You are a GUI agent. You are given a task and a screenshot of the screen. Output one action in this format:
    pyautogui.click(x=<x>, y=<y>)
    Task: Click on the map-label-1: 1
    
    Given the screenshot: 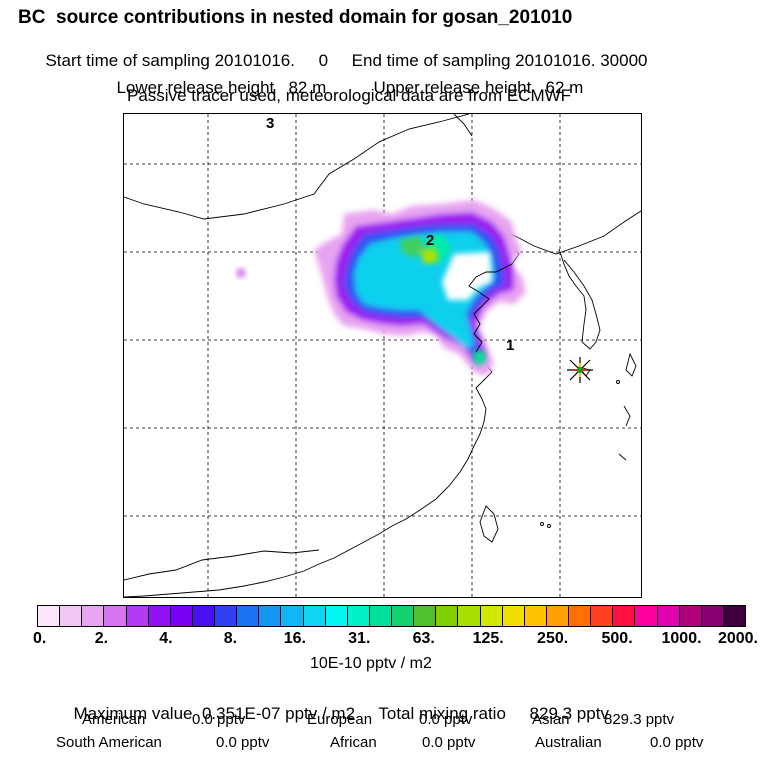 What is the action you would take?
    pyautogui.click(x=510, y=345)
    